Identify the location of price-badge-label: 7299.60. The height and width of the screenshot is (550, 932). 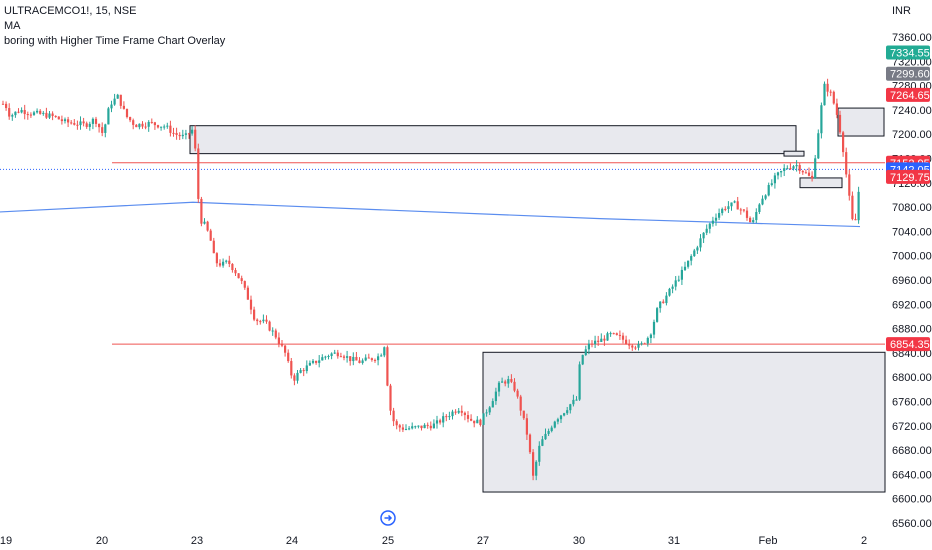
(910, 75).